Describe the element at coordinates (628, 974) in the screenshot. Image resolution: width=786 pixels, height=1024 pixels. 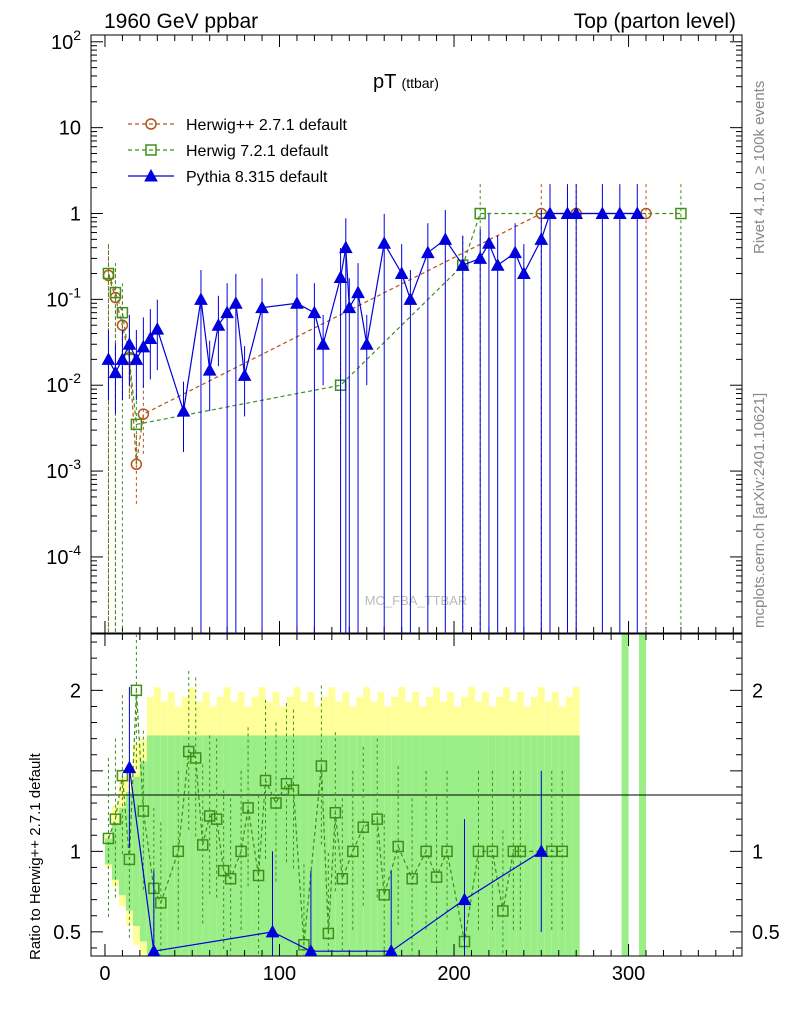
I see `x-tick-label: 300` at that location.